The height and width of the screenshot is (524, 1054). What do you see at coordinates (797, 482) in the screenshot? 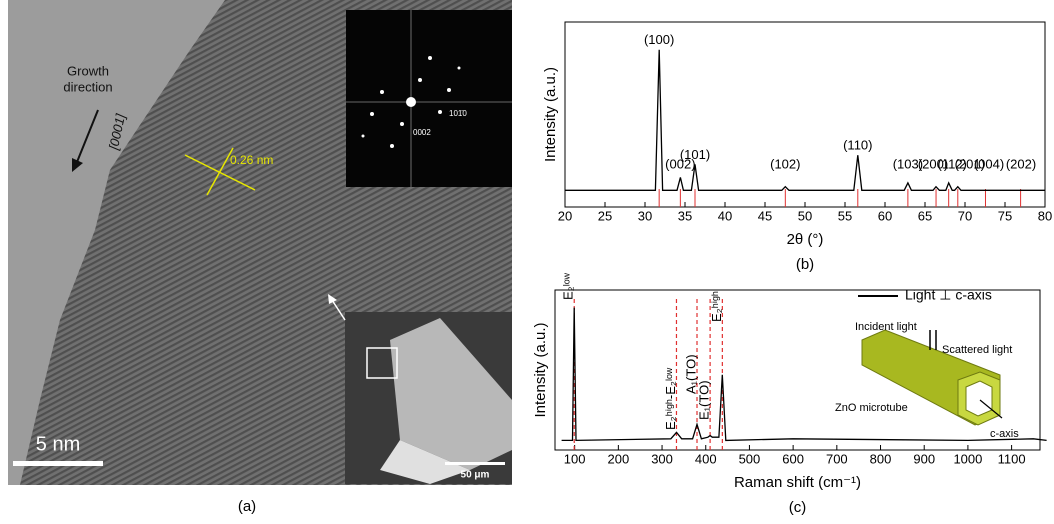
I see `x-axis-label: Raman shift (cm⁻¹)` at bounding box center [797, 482].